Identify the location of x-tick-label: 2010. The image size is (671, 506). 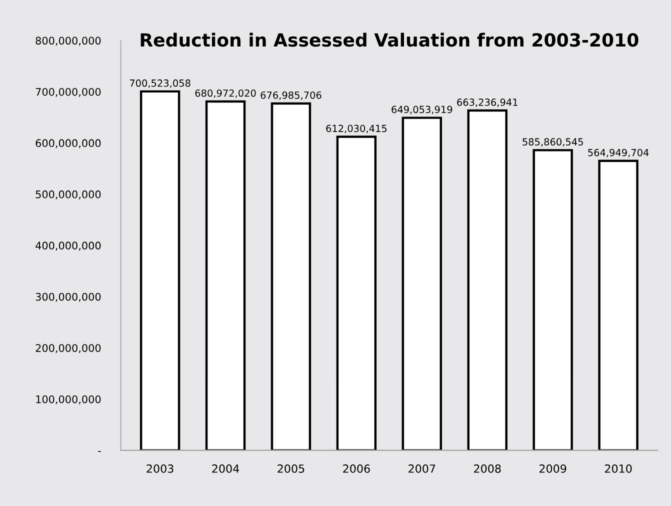
(618, 468).